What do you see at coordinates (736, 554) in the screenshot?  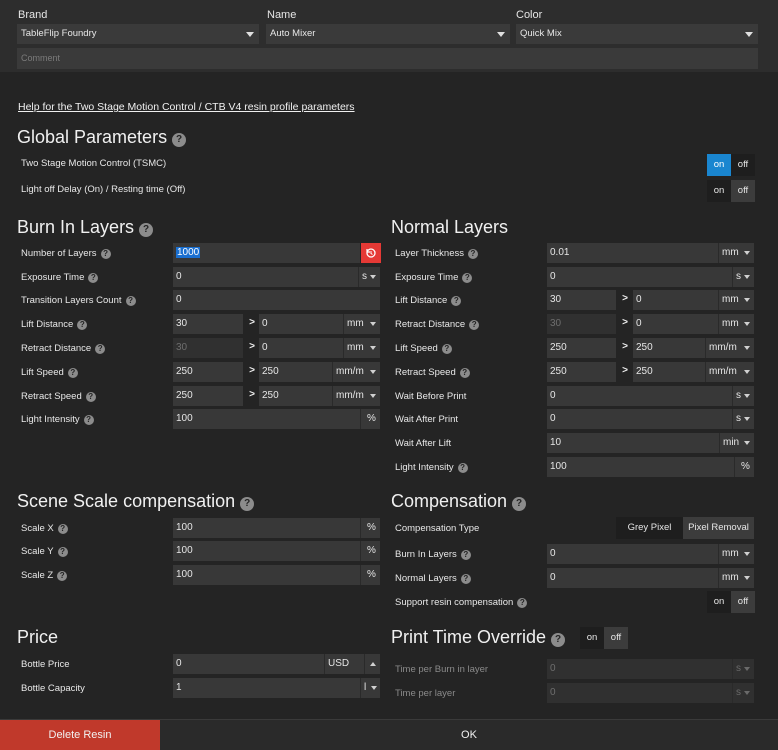 I see `compensation-burn-in-unit-select: mm` at bounding box center [736, 554].